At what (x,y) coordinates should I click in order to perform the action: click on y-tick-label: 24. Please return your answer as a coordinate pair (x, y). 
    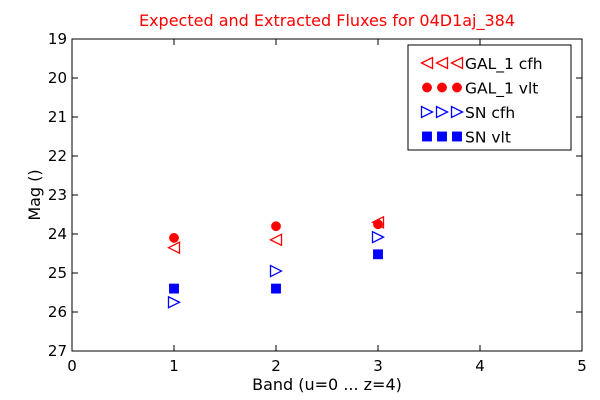
    Looking at the image, I should click on (57, 234).